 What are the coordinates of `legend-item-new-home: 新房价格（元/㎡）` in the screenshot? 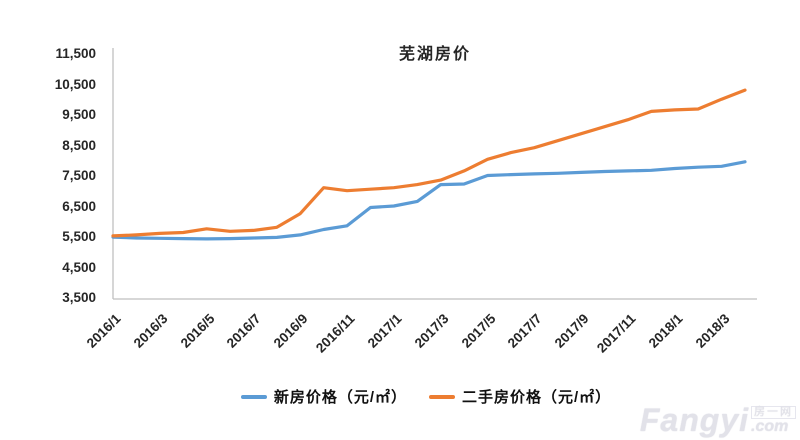 It's located at (323, 396).